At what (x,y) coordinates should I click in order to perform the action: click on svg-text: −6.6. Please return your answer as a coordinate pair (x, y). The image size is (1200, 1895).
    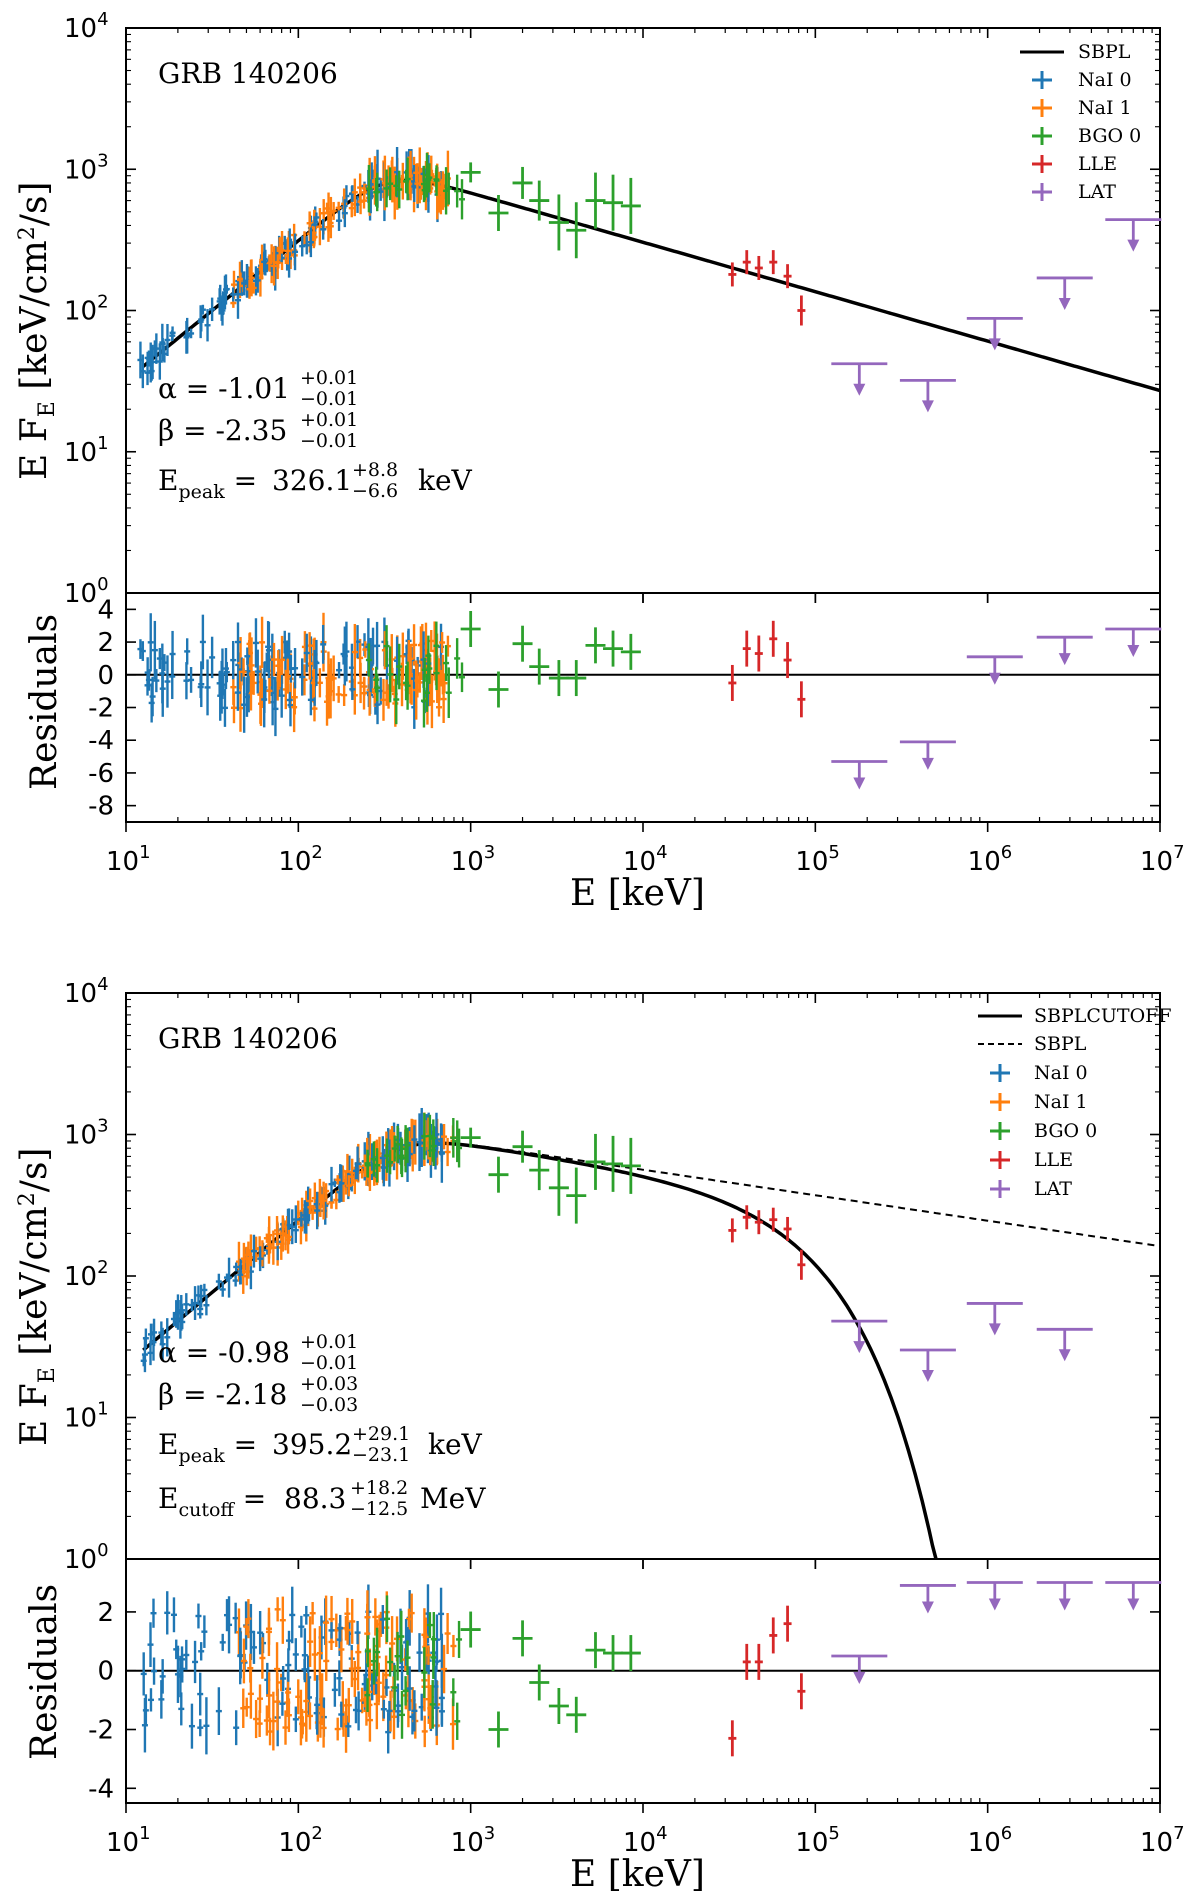
    Looking at the image, I should click on (375, 491).